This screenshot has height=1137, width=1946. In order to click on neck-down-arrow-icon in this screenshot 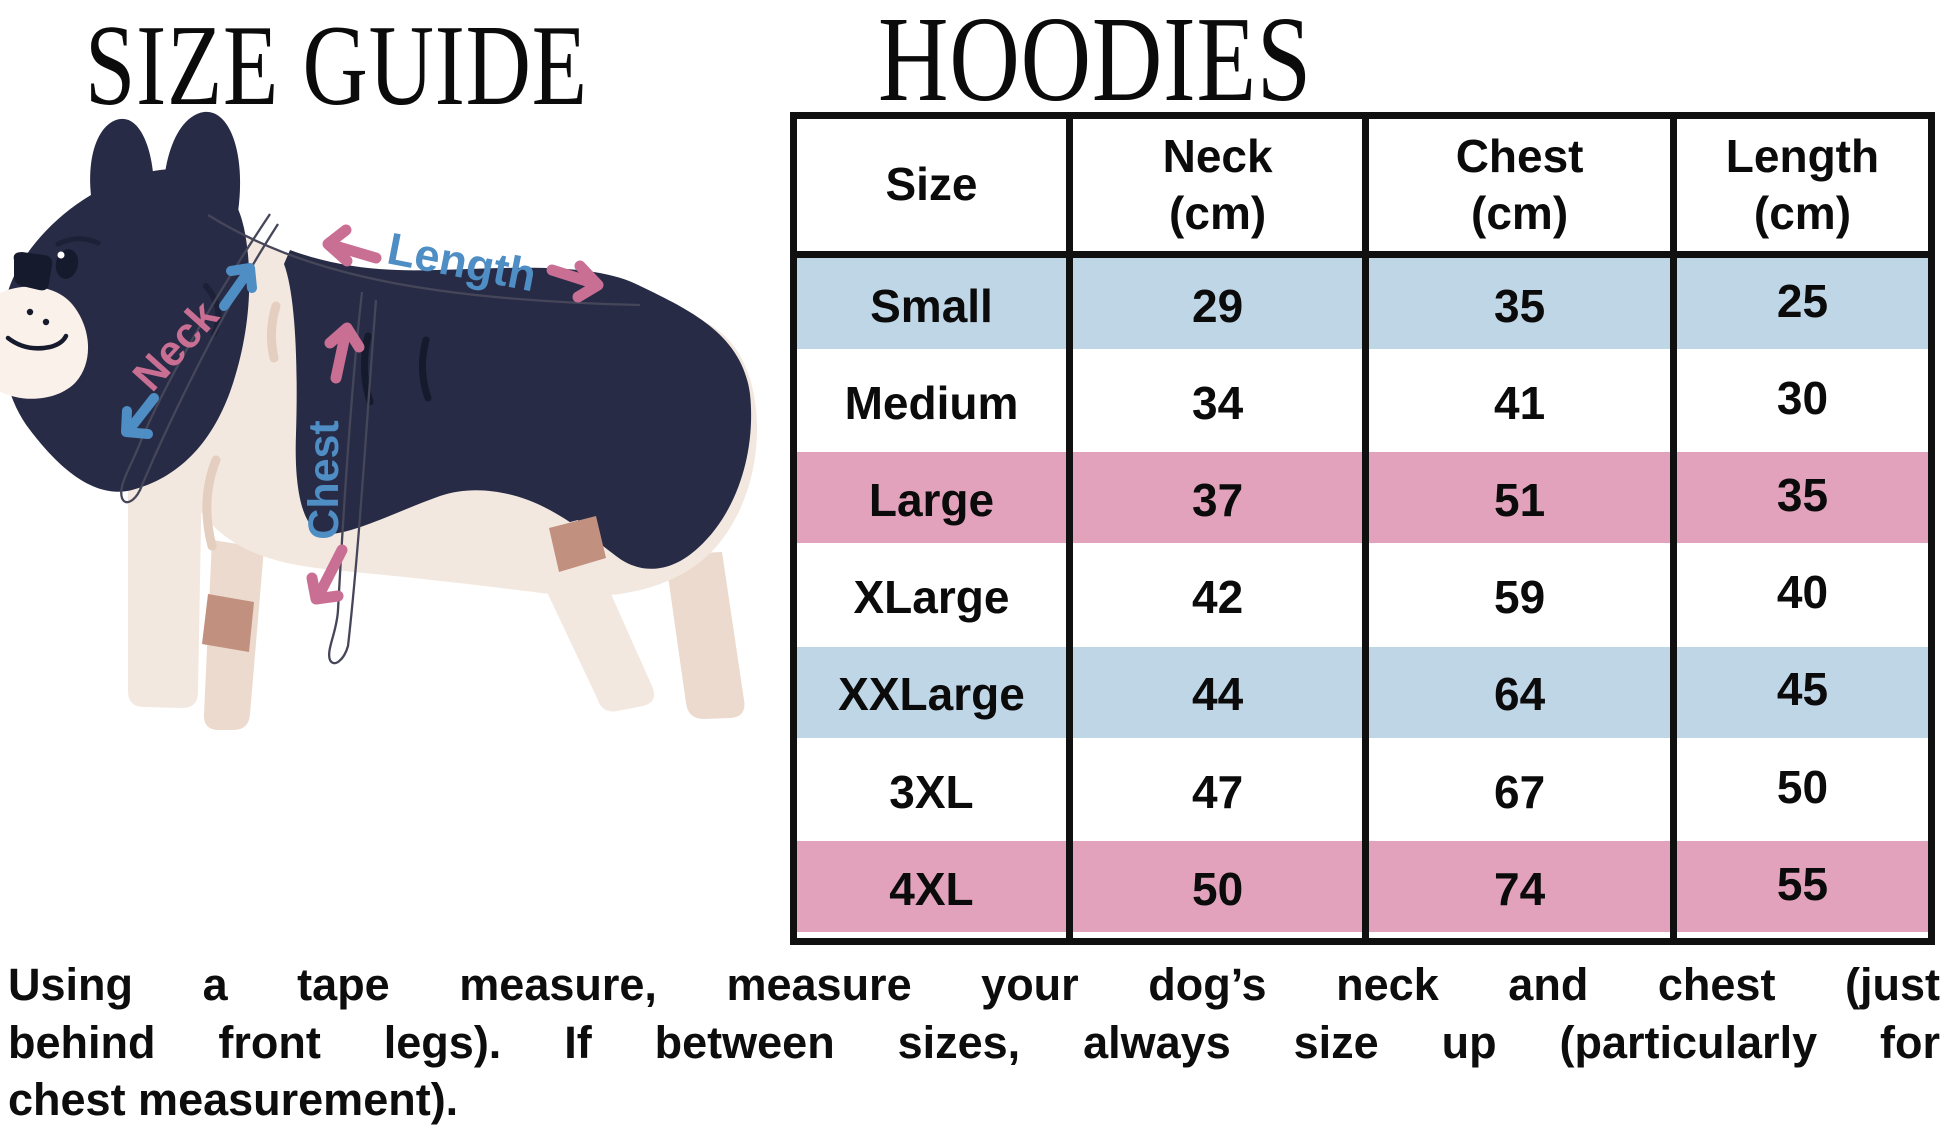, I will do `click(140, 416)`.